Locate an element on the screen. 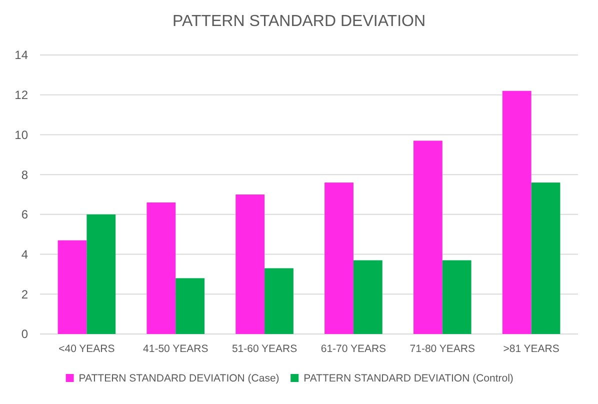 Image resolution: width=598 pixels, height=404 pixels. y-tick-label: 14 is located at coordinates (21, 55).